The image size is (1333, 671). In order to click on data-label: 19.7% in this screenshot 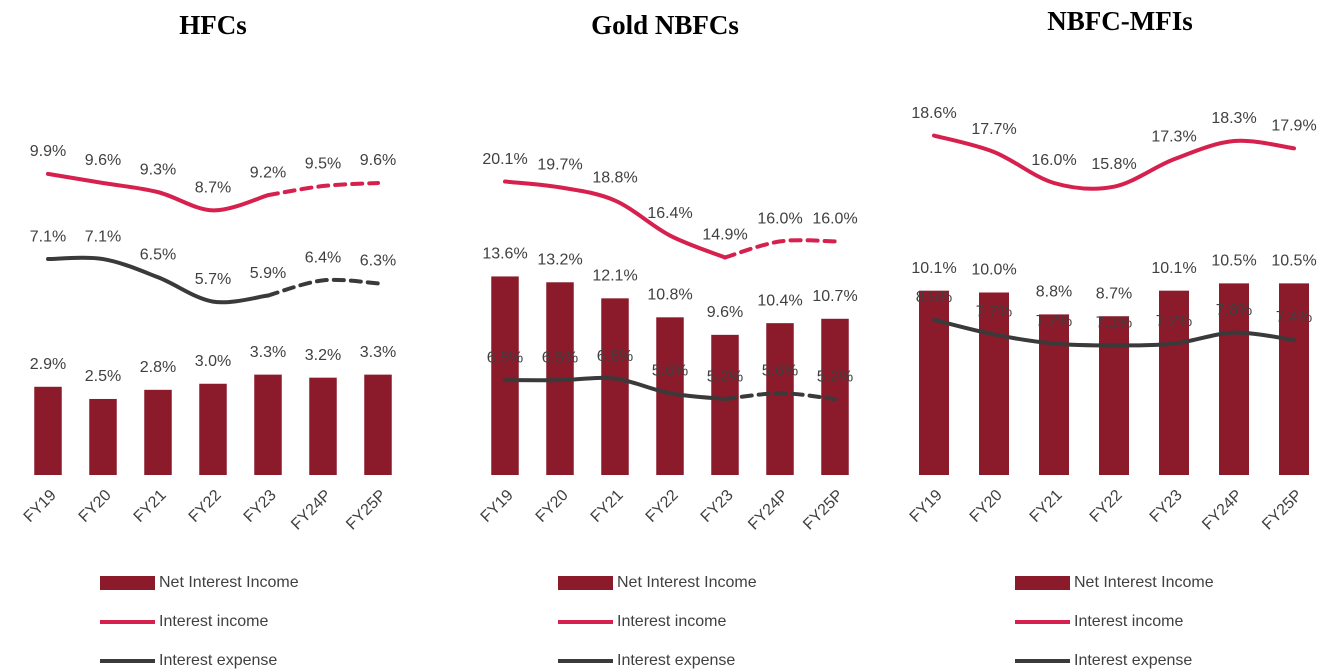, I will do `click(559, 165)`.